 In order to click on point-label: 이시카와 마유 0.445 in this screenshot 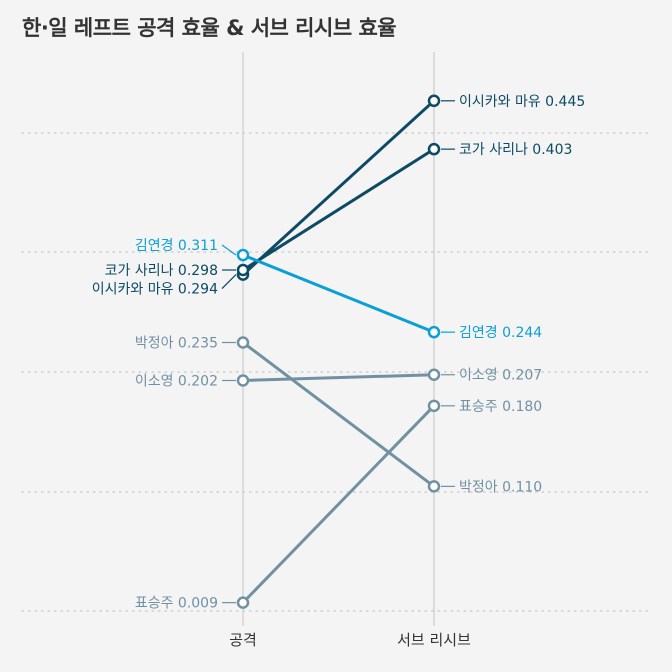, I will do `click(522, 102)`.